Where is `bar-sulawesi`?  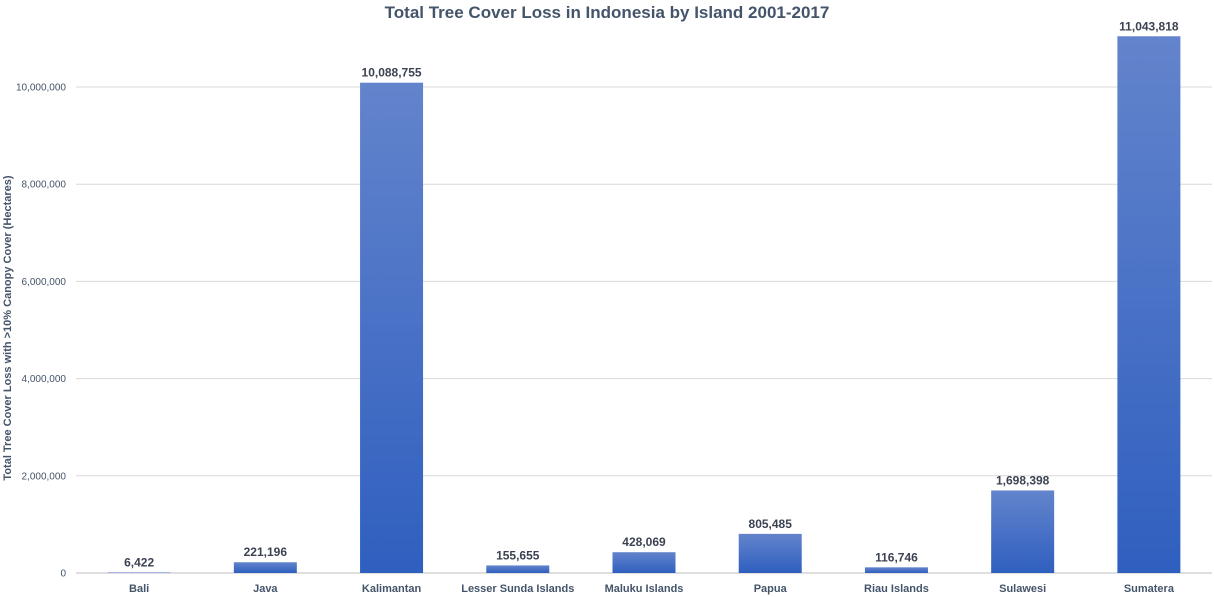 bar-sulawesi is located at coordinates (1023, 531).